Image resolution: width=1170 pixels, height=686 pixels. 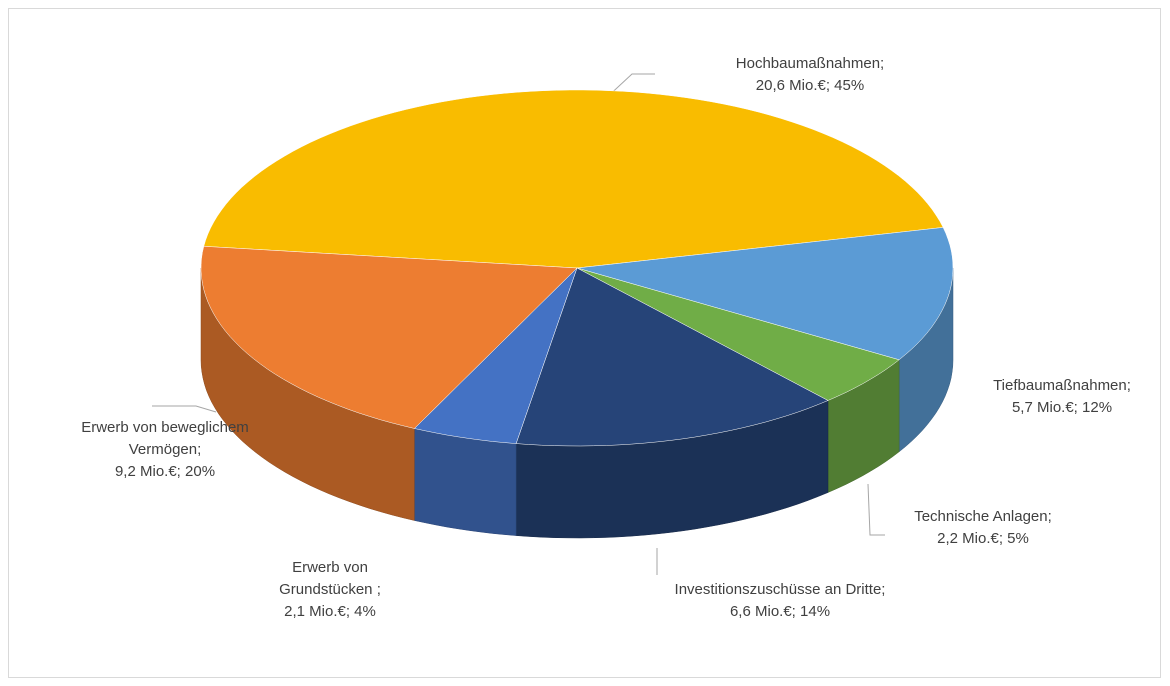 What do you see at coordinates (1062, 385) in the screenshot?
I see `category-label: Tiefbaumaßnahmen;` at bounding box center [1062, 385].